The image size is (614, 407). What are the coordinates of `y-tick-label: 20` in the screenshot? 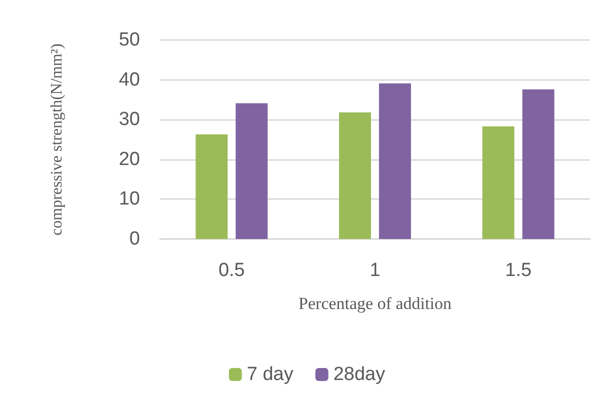 It's located at (129, 159).